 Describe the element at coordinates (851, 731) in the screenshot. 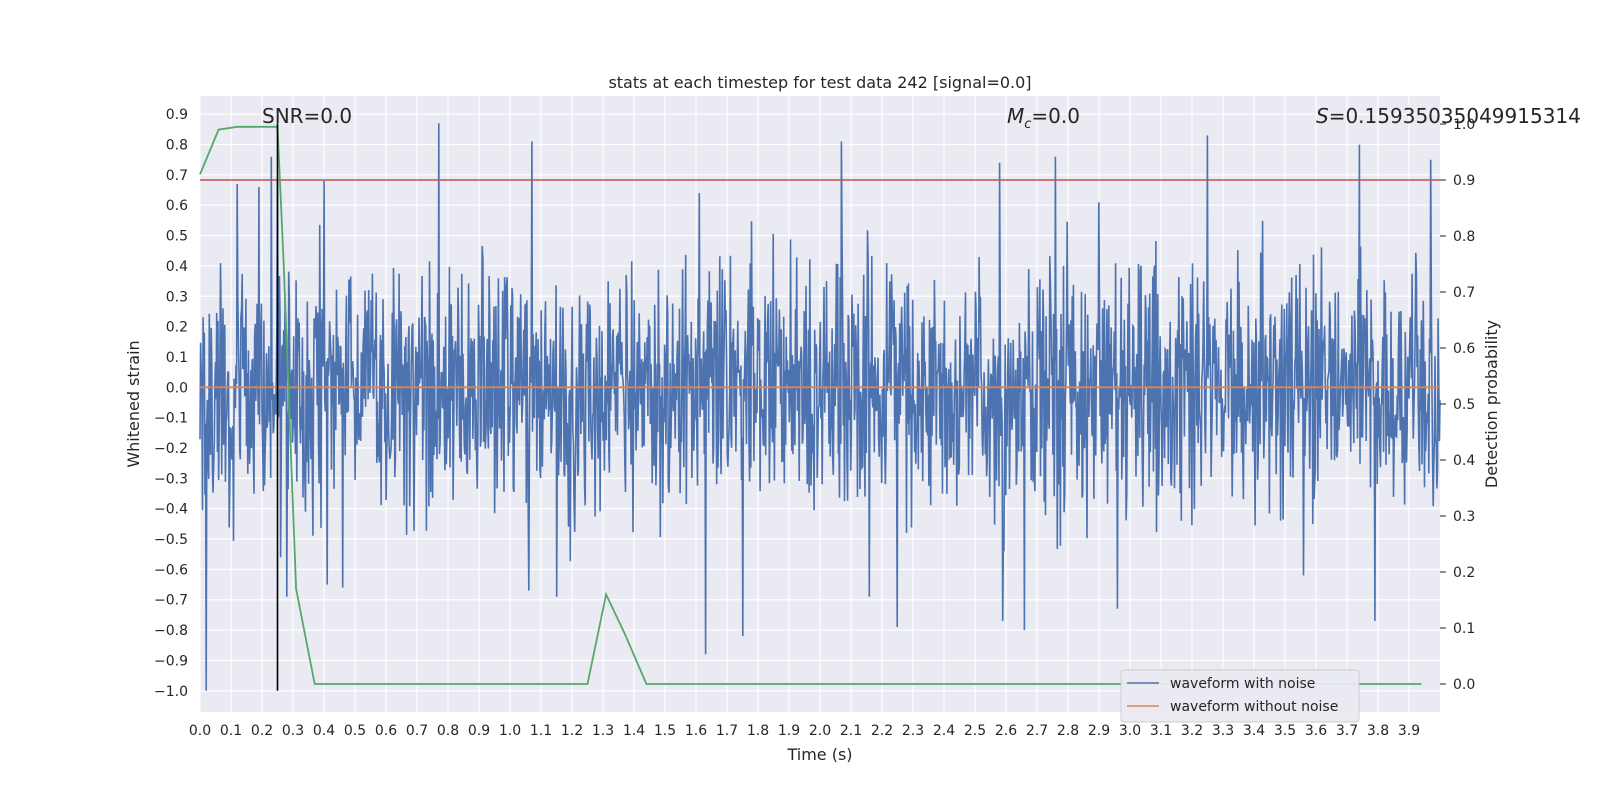

I see `x-tick-label: 2.1` at that location.